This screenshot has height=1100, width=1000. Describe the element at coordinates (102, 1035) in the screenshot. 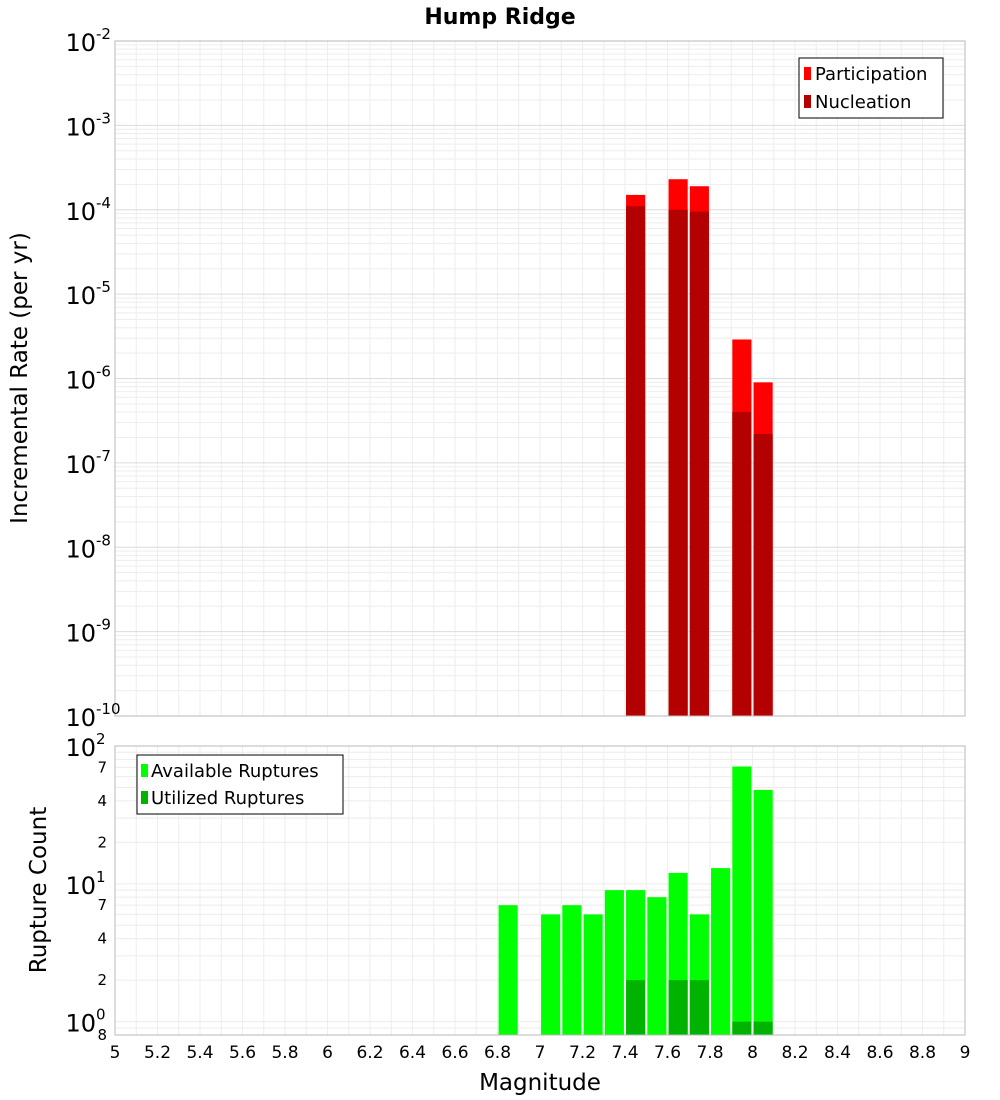

I see `y-minor-tick-label: 8` at that location.